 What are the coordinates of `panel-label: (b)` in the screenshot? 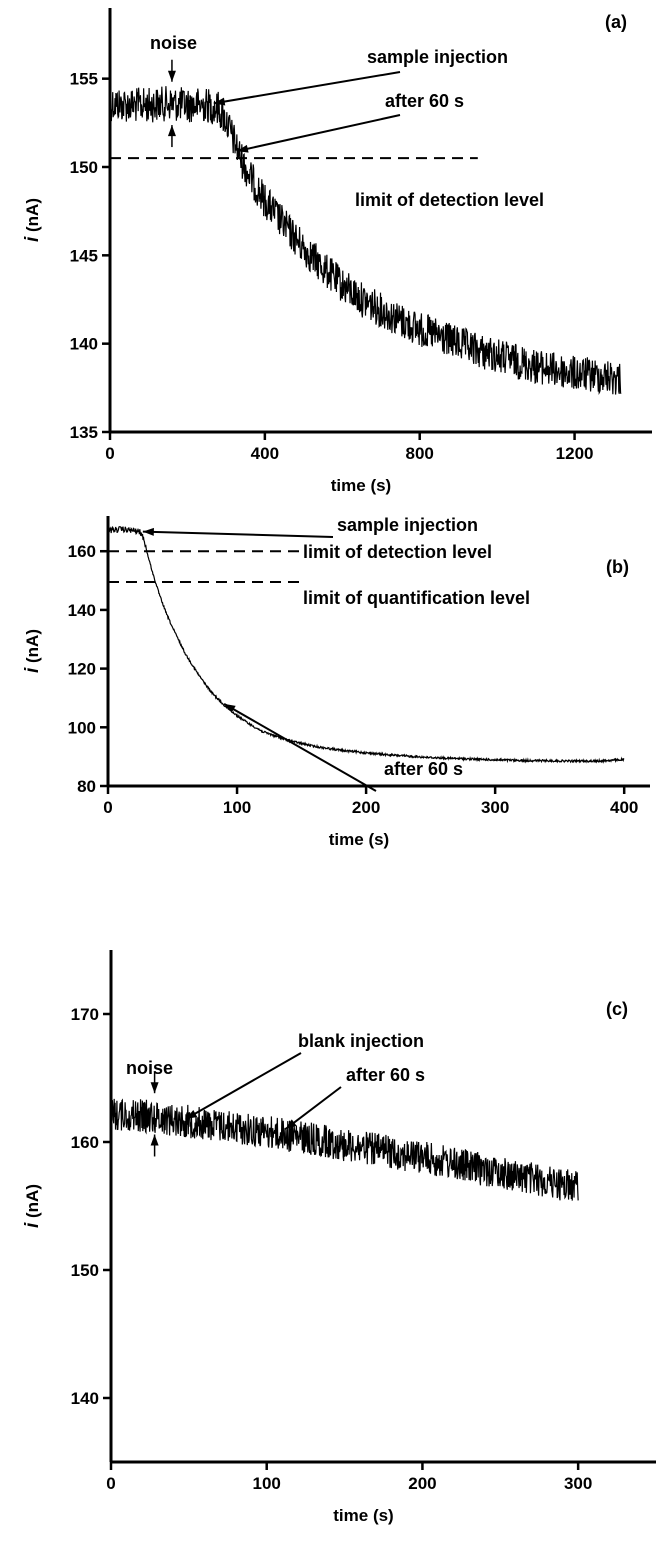 It's located at (617, 567).